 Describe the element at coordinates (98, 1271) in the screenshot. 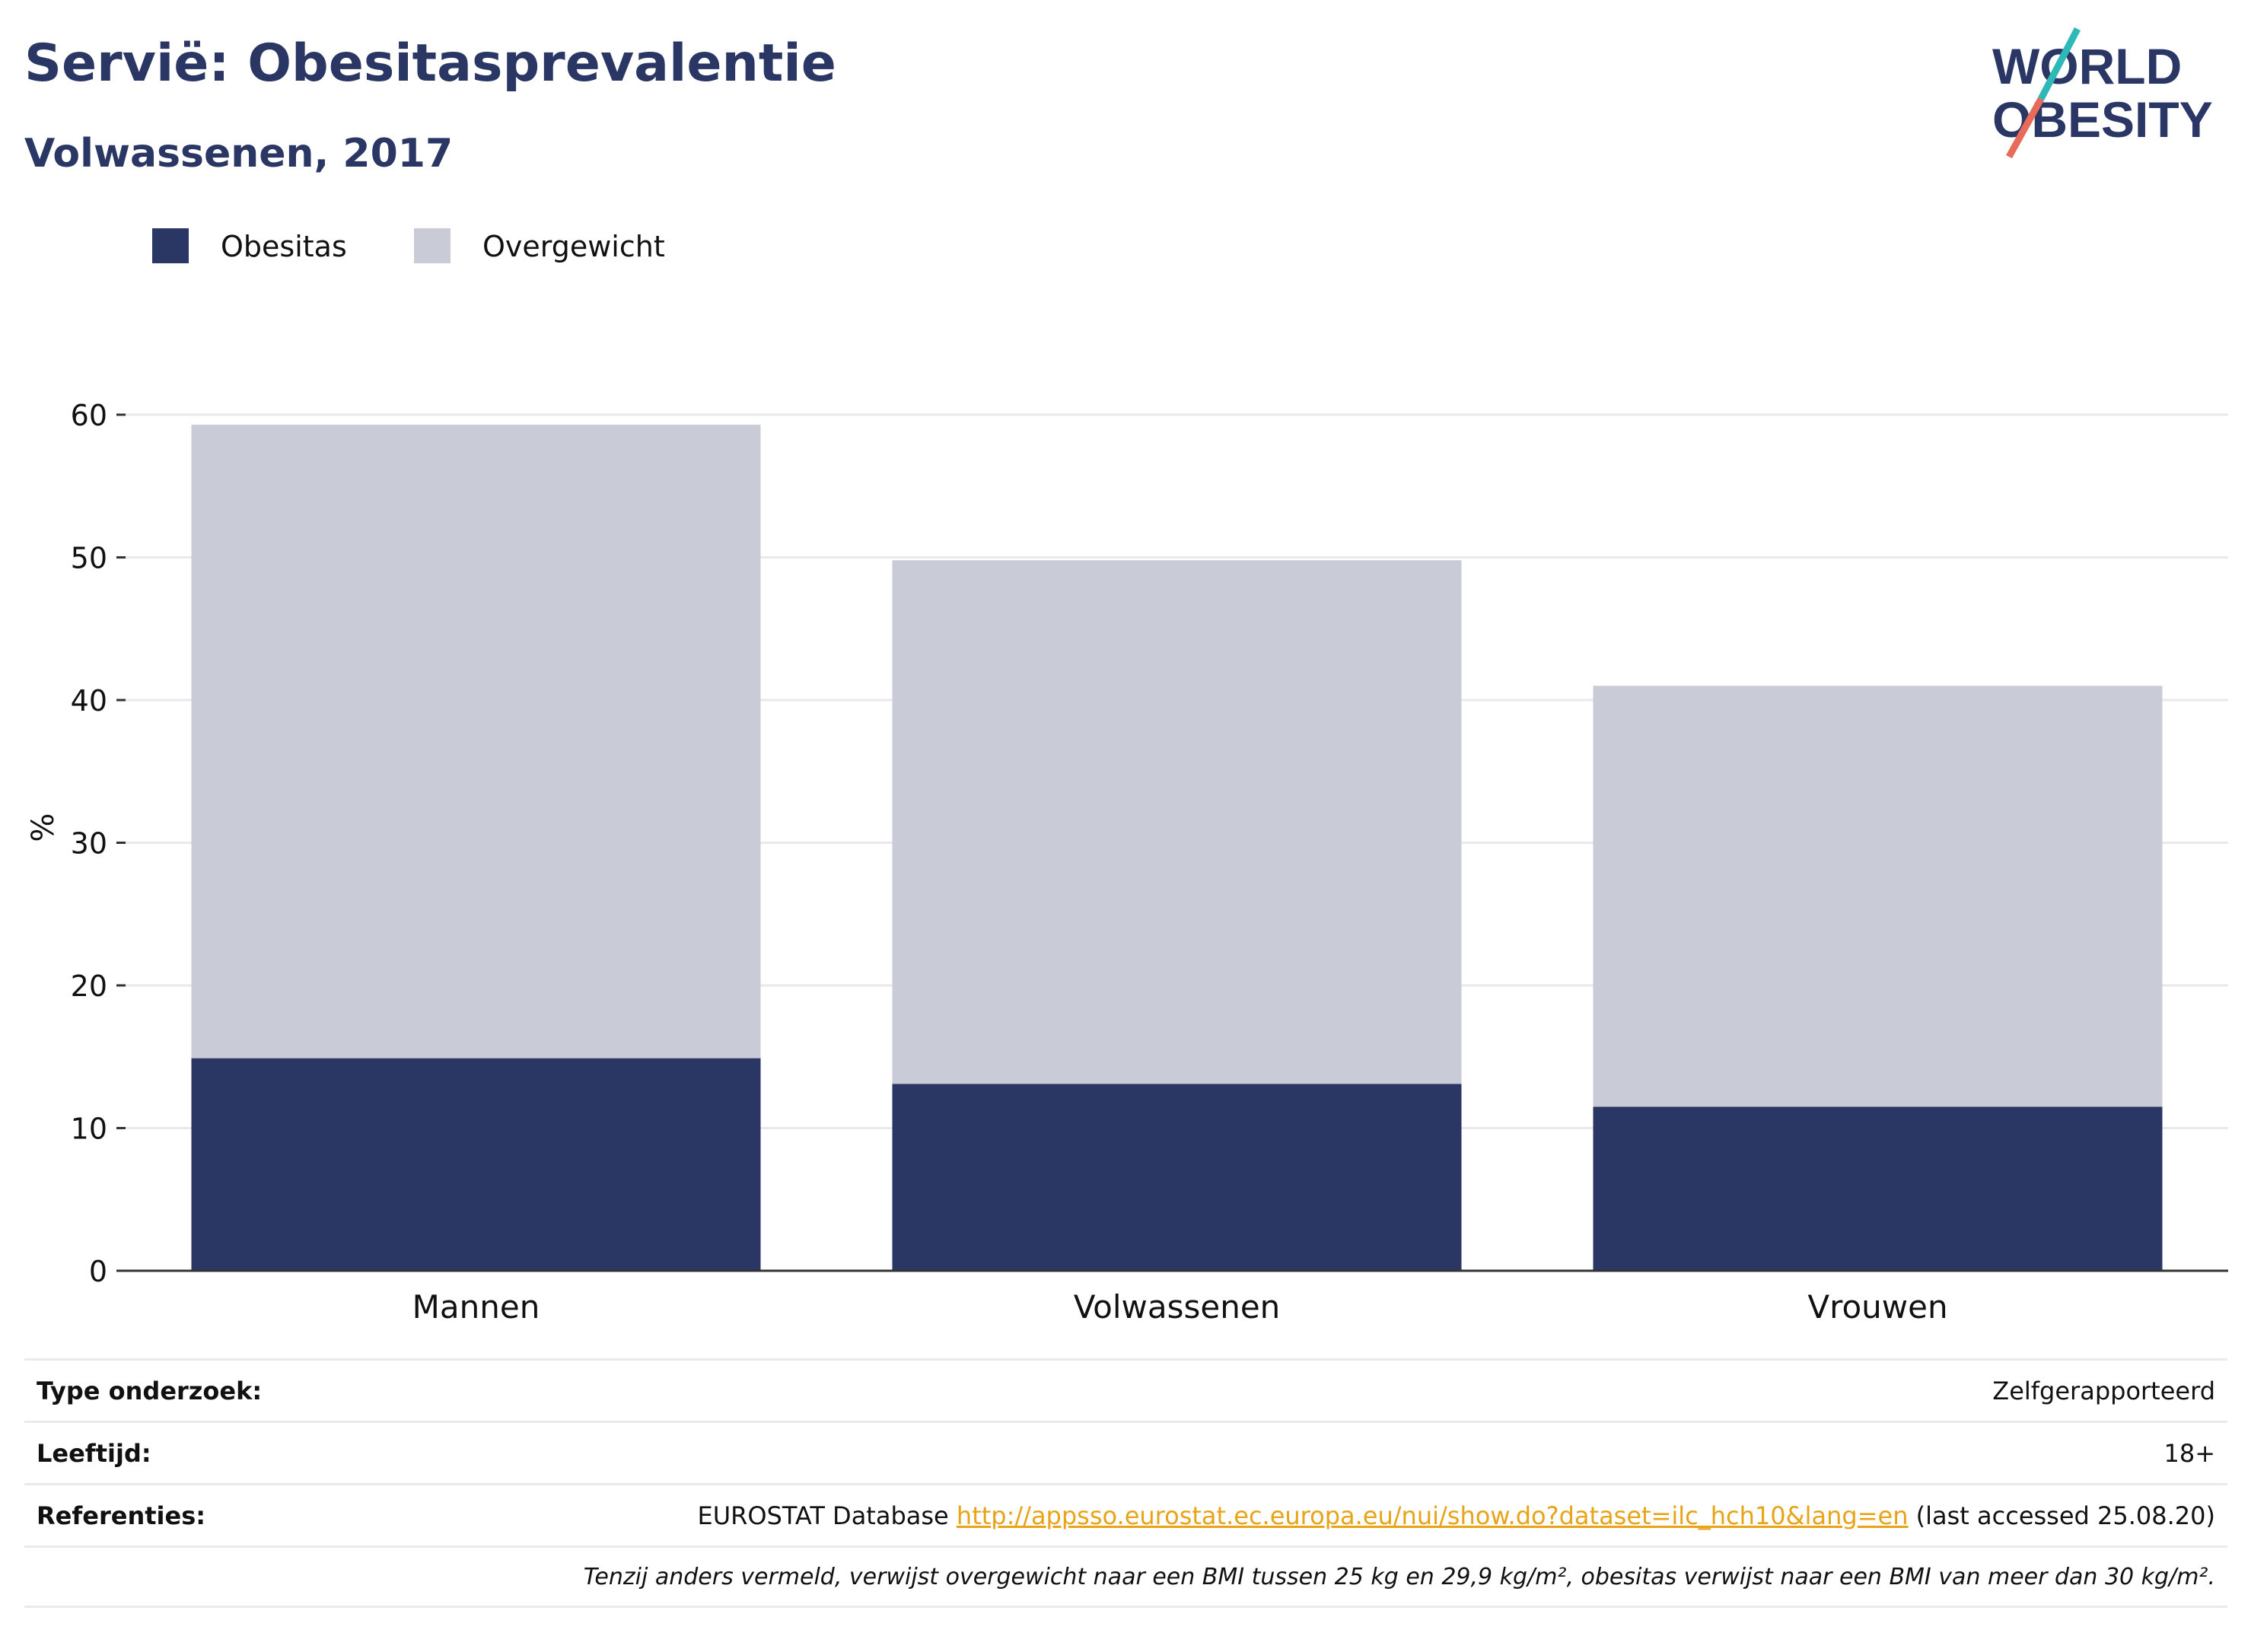

I see `y-tick-label-0: 0` at that location.